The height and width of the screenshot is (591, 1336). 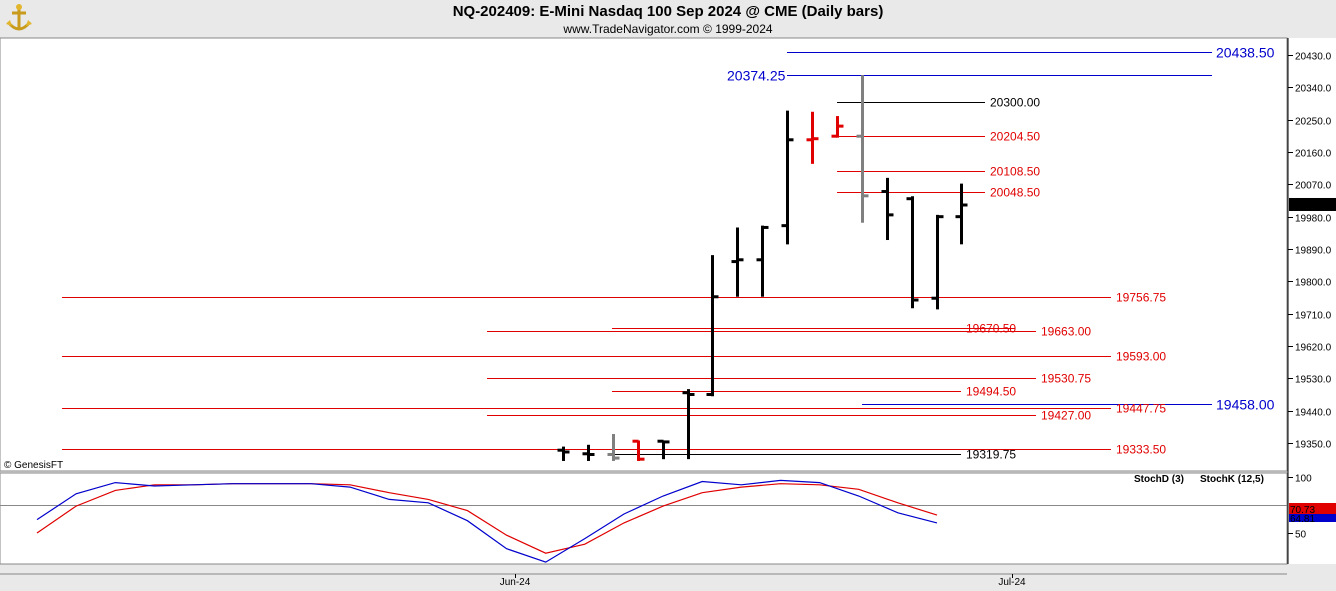 I want to click on chart-subtitle: www.TradeNavigator.com © 1999-2024, so click(x=668, y=29).